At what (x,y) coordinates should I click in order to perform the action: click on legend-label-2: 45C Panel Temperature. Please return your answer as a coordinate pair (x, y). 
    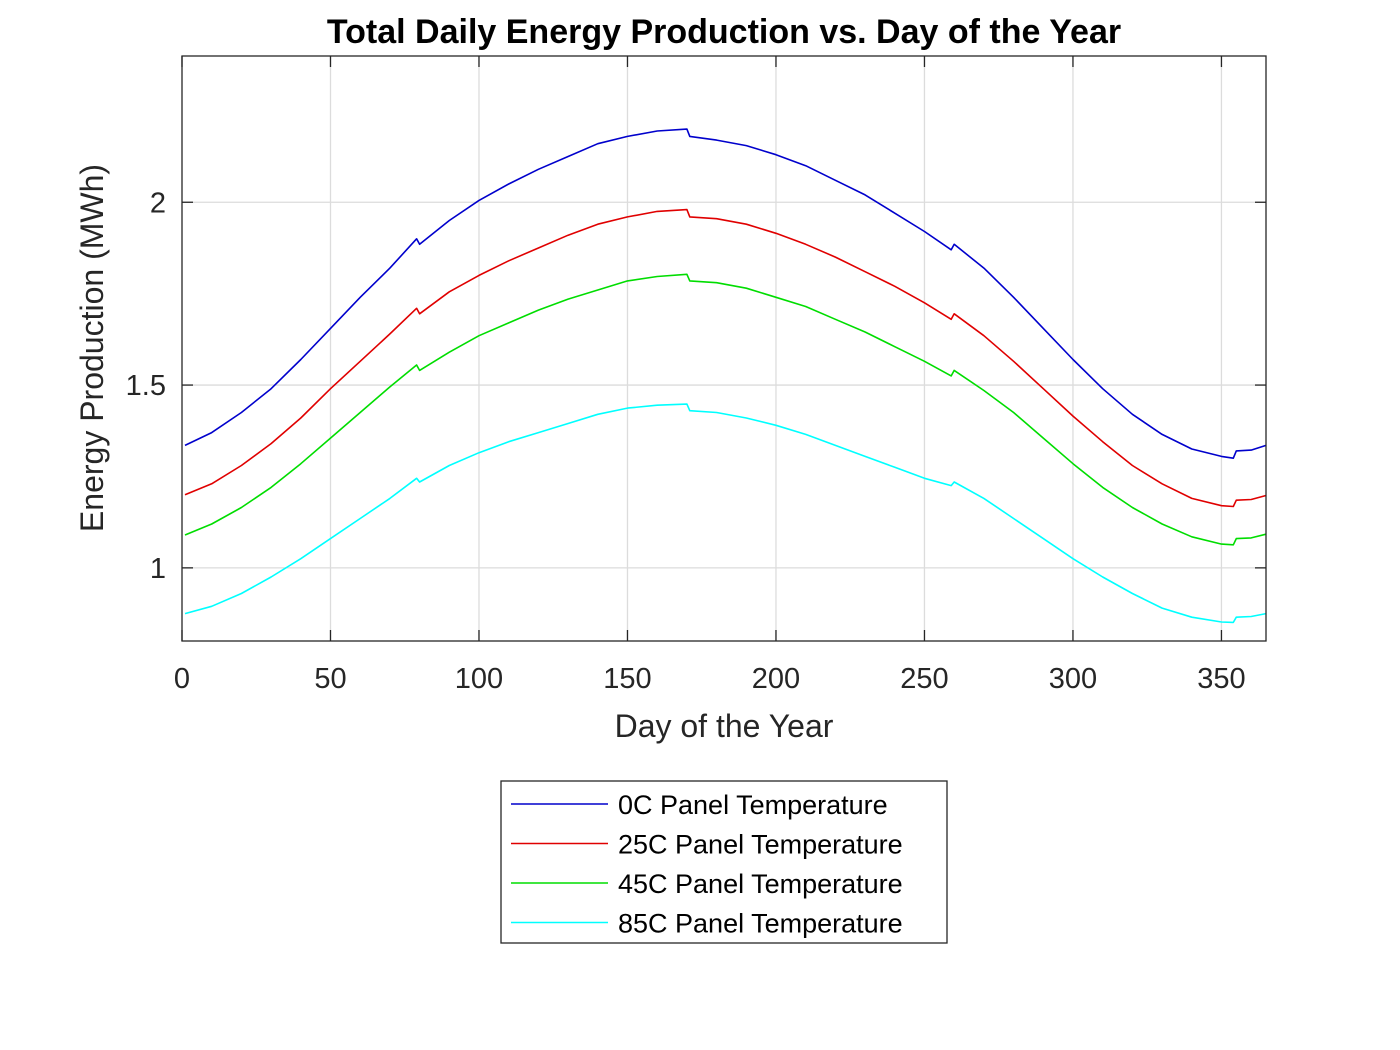
    Looking at the image, I should click on (760, 884).